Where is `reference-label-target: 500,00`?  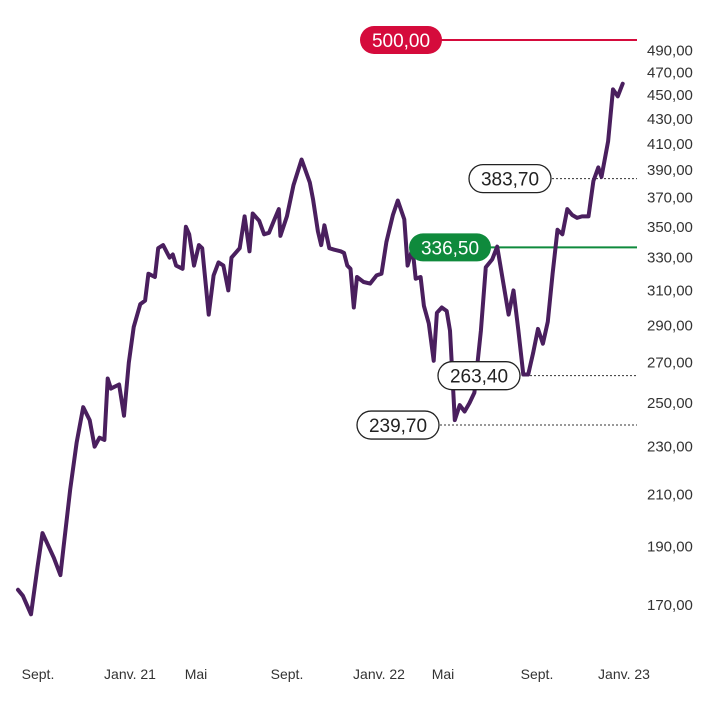 reference-label-target: 500,00 is located at coordinates (401, 41).